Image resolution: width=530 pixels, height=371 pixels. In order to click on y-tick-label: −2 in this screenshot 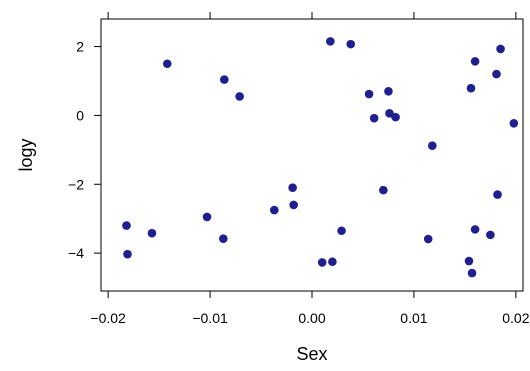, I will do `click(76, 184)`.